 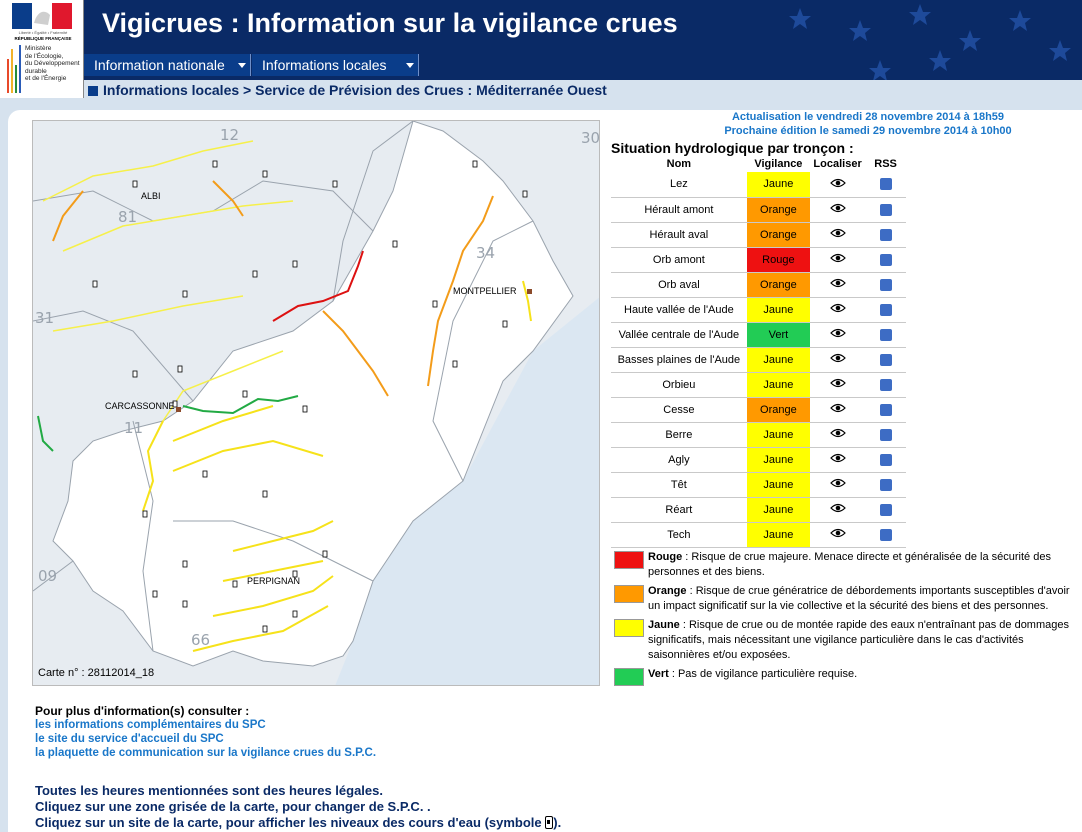 I want to click on section-row: Cesse Orange, so click(x=758, y=410).